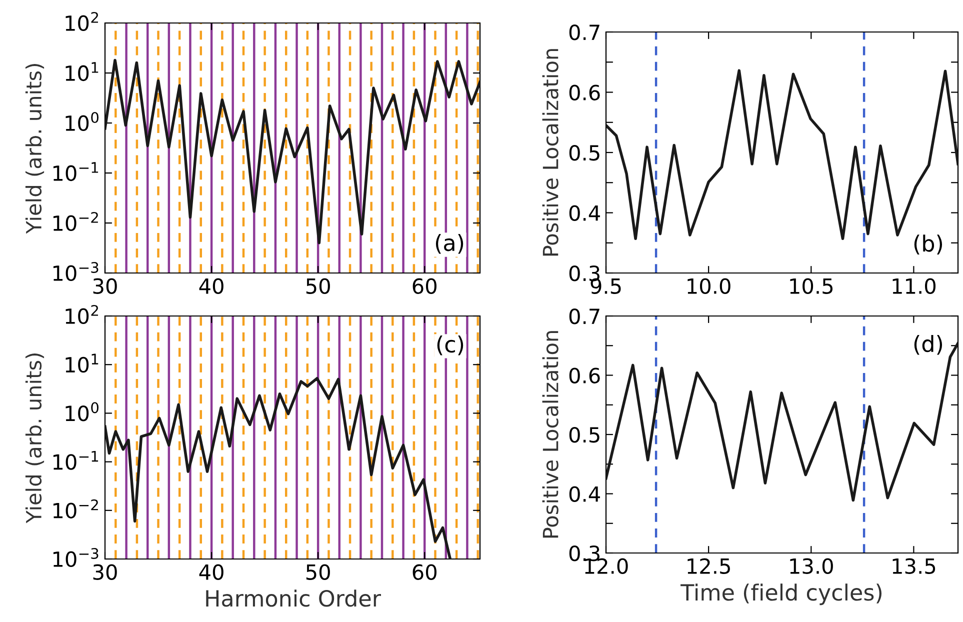  I want to click on x-axis-title: Time (field cycles), so click(781, 595).